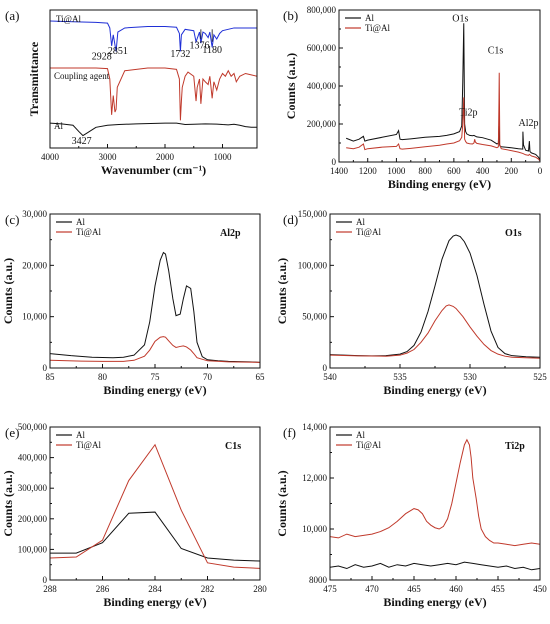 The height and width of the screenshot is (624, 550). I want to click on x-tick-label: 286, so click(103, 589).